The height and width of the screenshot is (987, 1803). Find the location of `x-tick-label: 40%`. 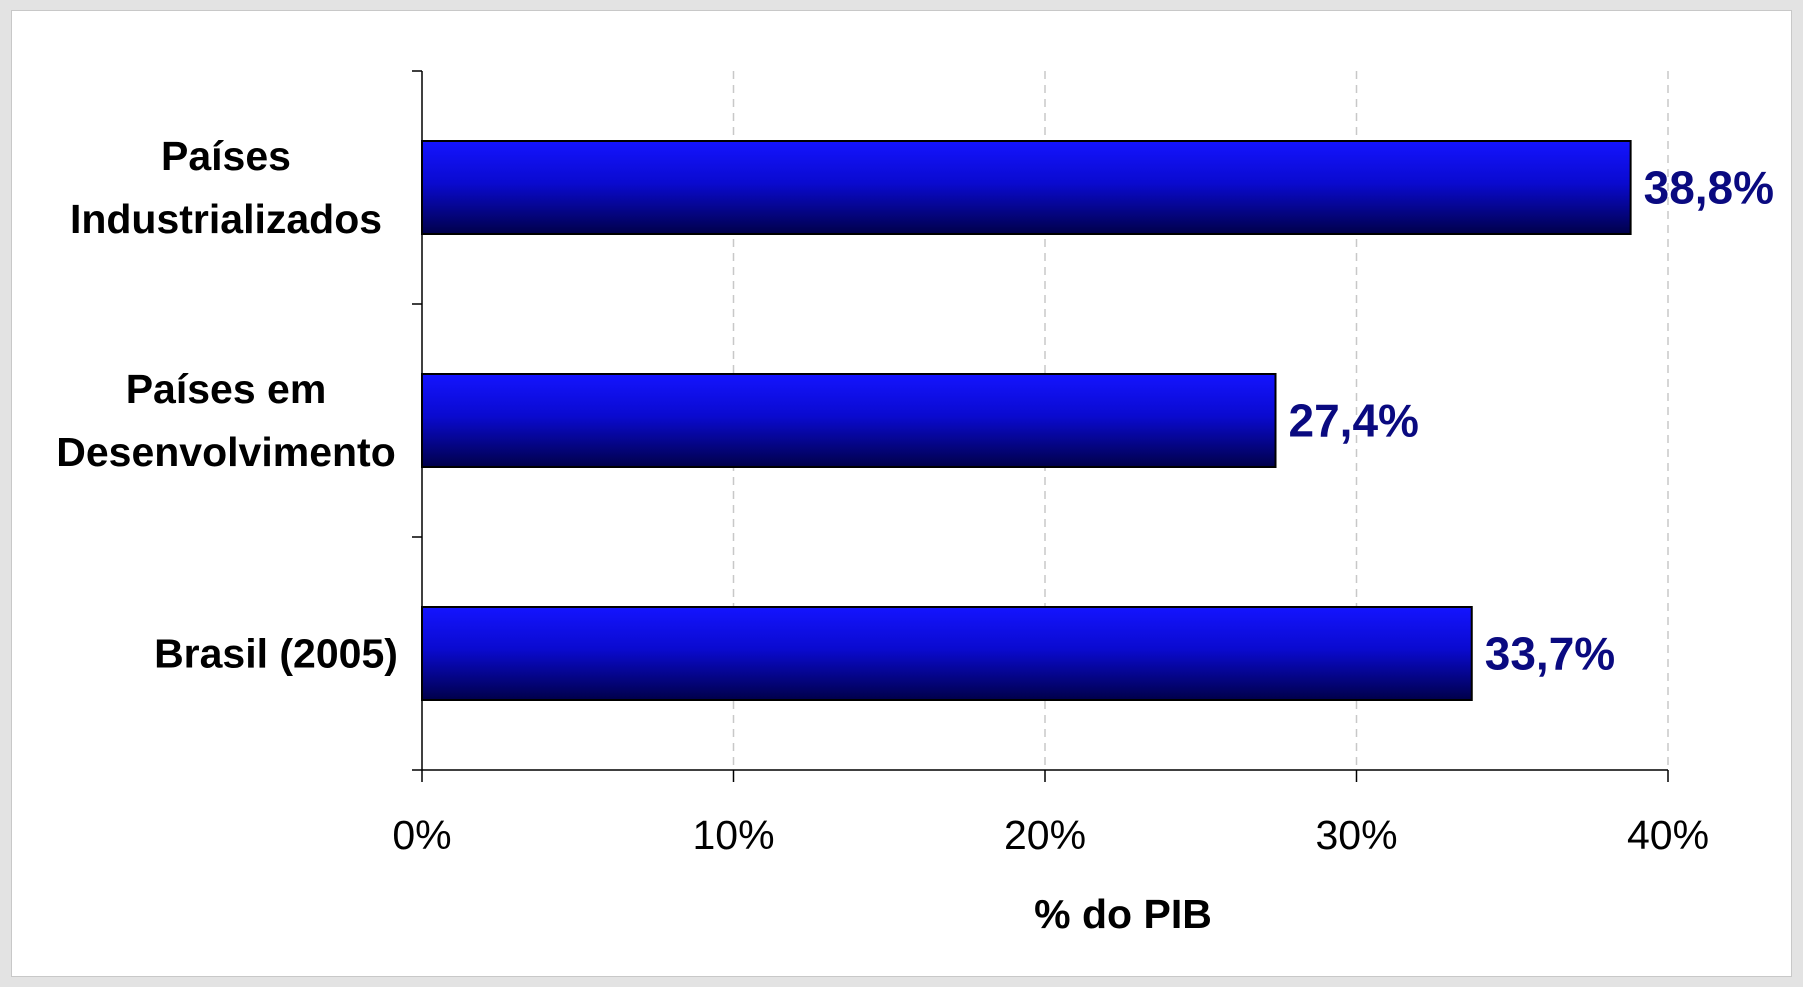

x-tick-label: 40% is located at coordinates (1668, 835).